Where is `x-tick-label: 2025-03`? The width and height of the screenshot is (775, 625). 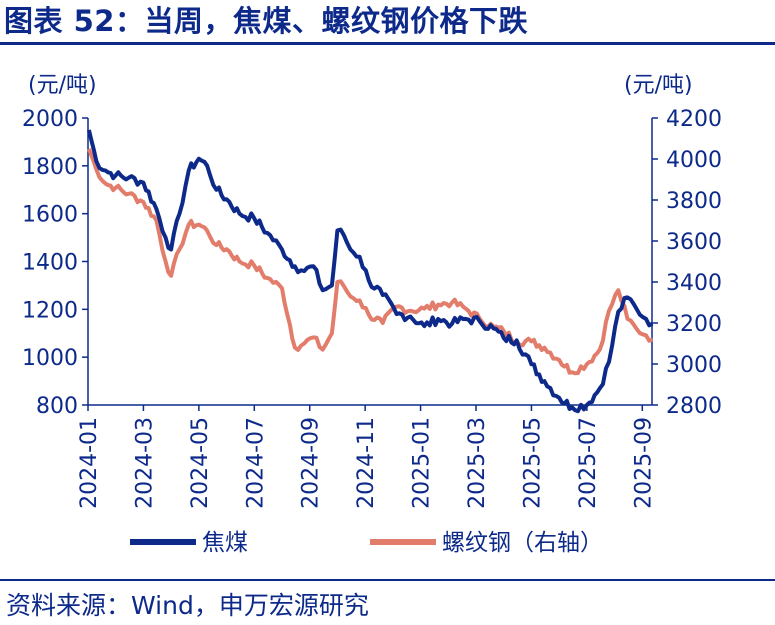
x-tick-label: 2025-03 is located at coordinates (477, 463).